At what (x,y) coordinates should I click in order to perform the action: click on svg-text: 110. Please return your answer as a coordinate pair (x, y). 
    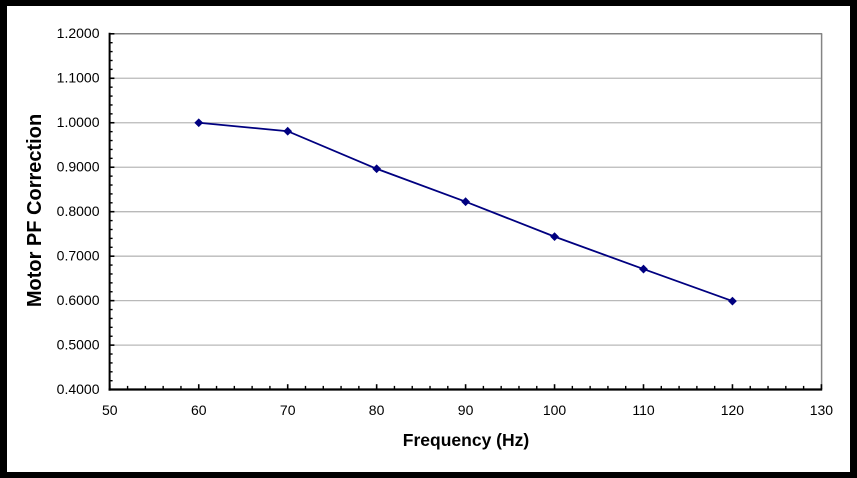
    Looking at the image, I should click on (643, 410).